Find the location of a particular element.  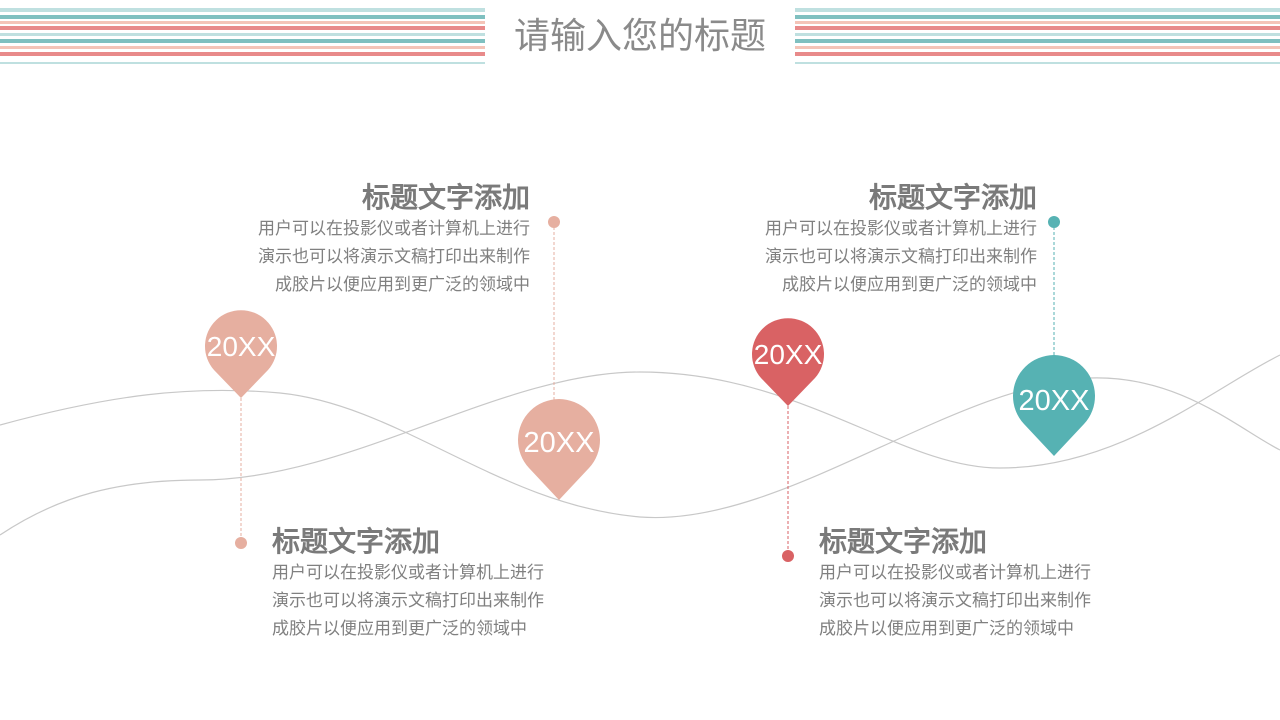

page-title: 请输入您的标题 is located at coordinates (640, 37).